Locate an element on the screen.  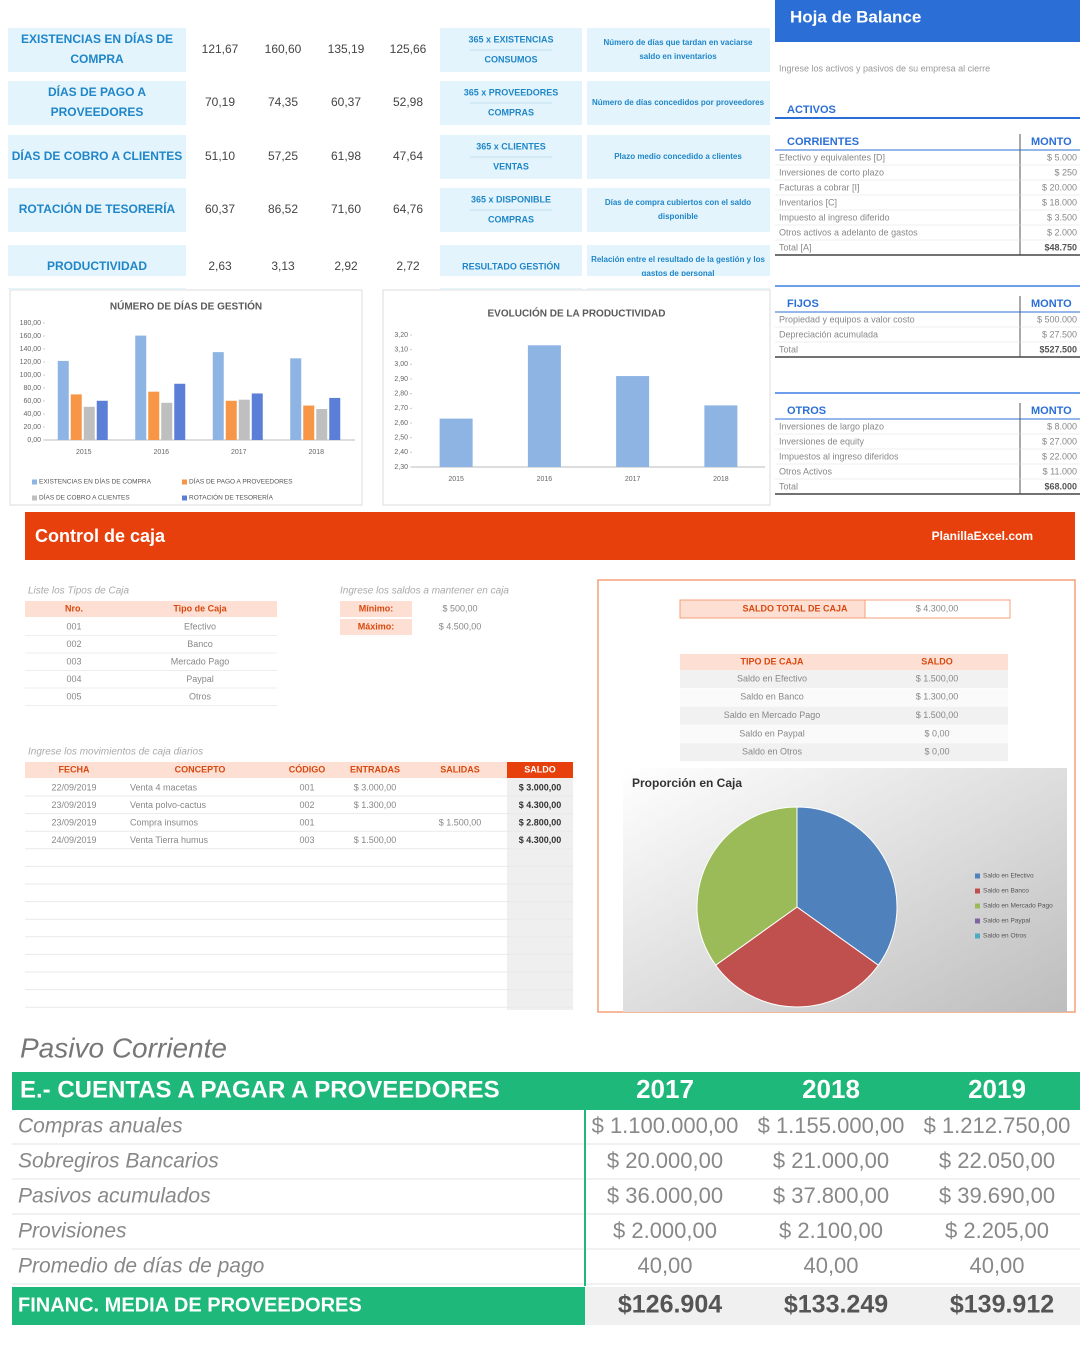
legend-label: Saldo en Mercado Pago is located at coordinates (1018, 906).